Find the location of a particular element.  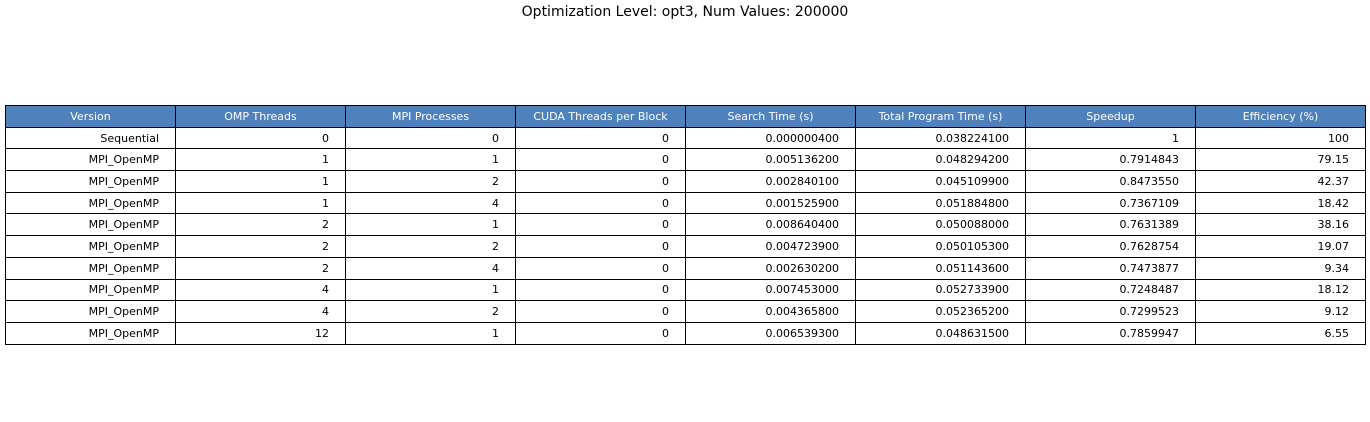

cell-total-time: 0.048631500 is located at coordinates (940, 333).